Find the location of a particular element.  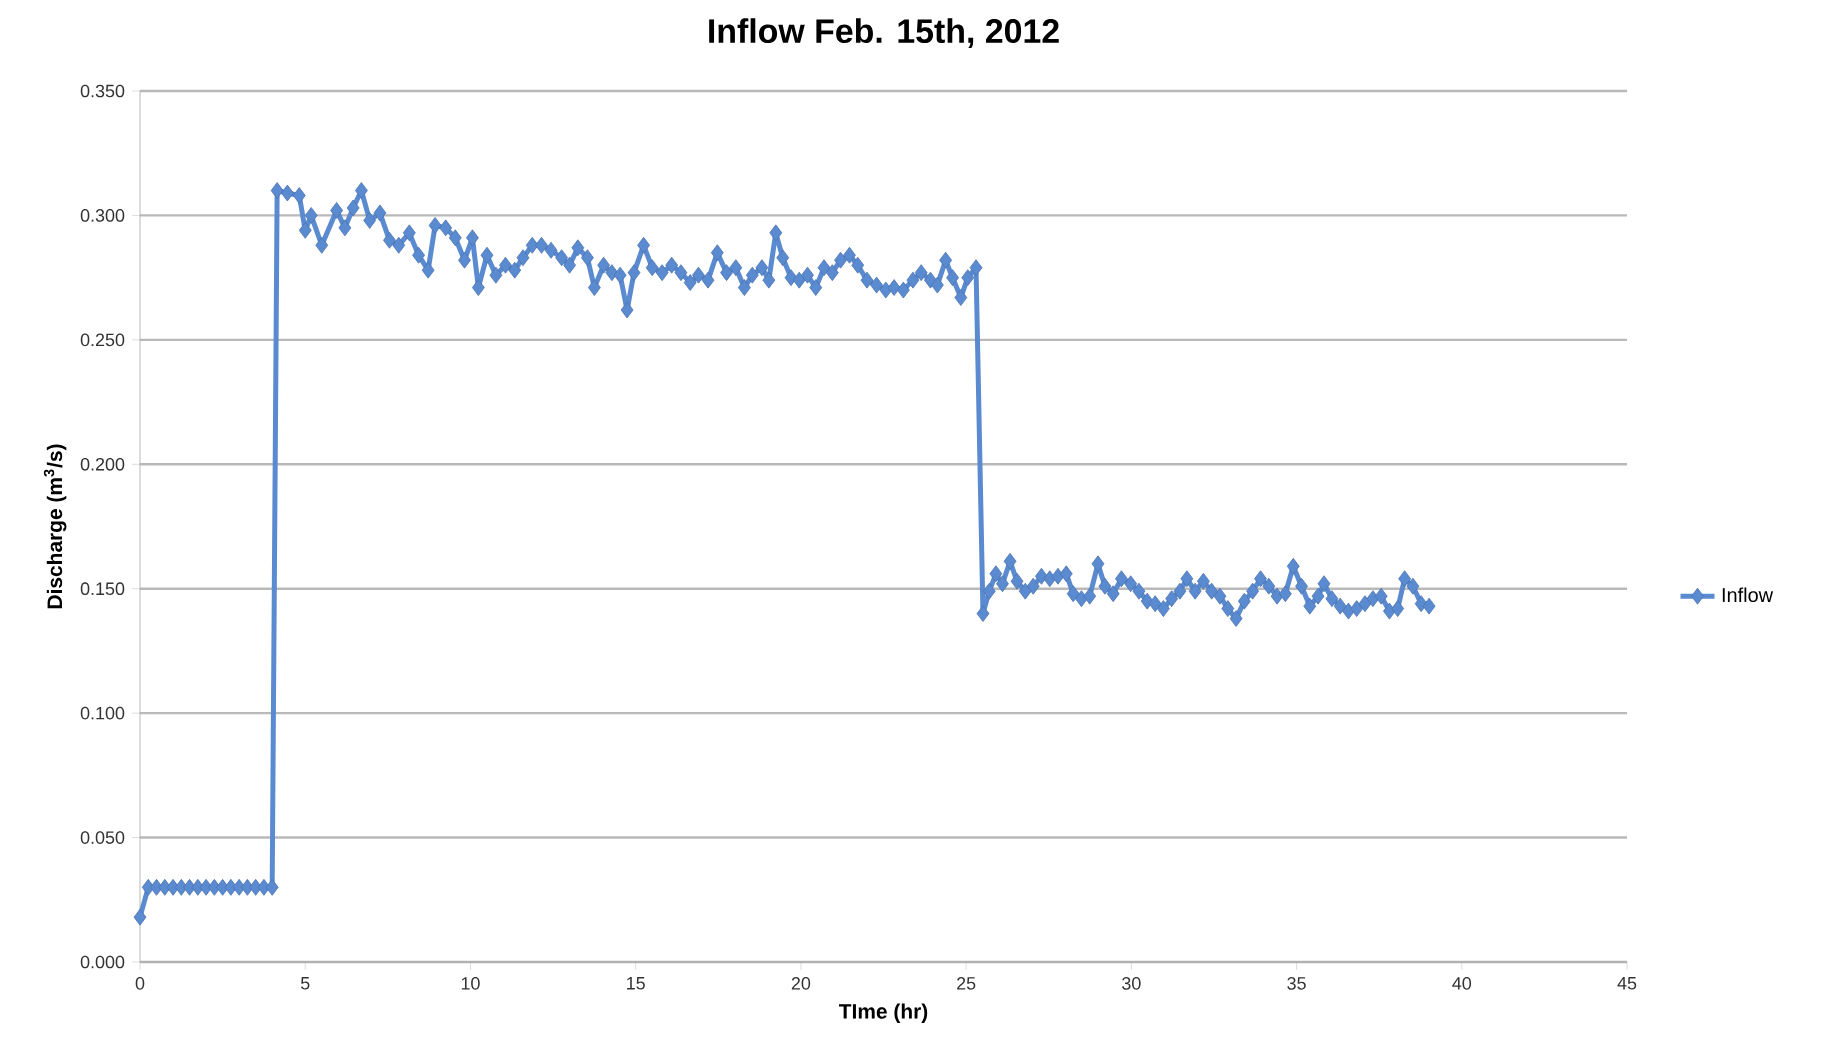

x-tick-label: 45 is located at coordinates (1627, 983).